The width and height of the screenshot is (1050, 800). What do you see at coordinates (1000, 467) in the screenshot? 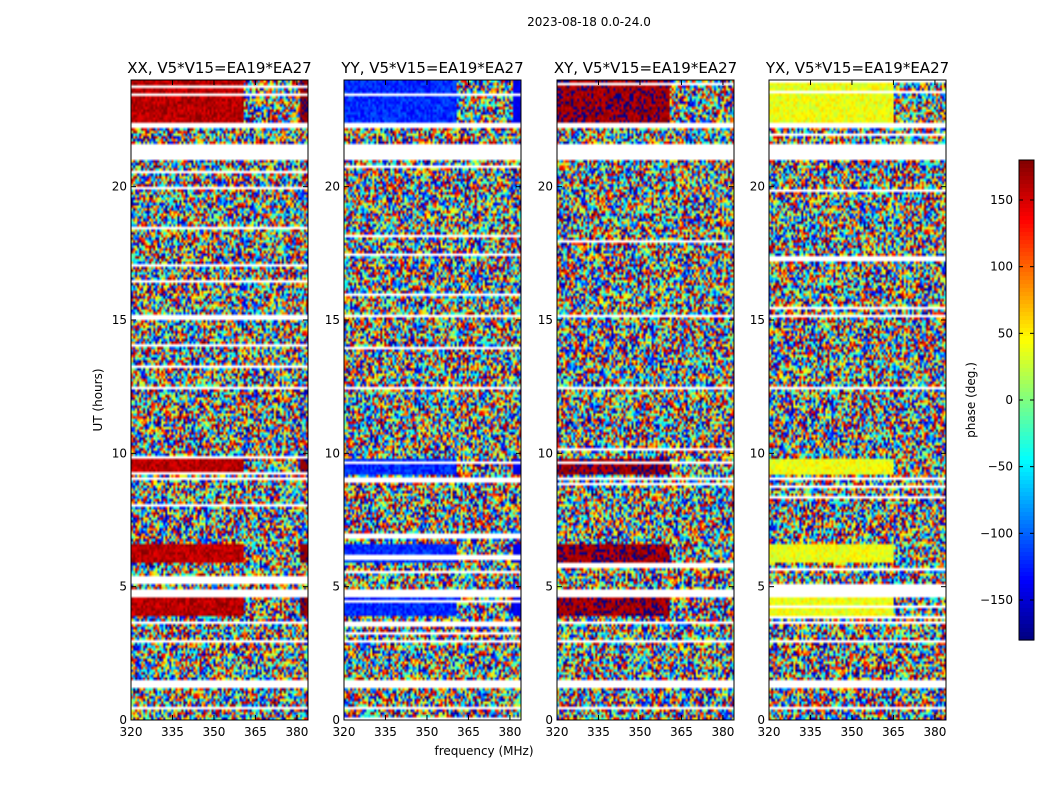
I see `colorbar-tick-label: −50` at bounding box center [1000, 467].